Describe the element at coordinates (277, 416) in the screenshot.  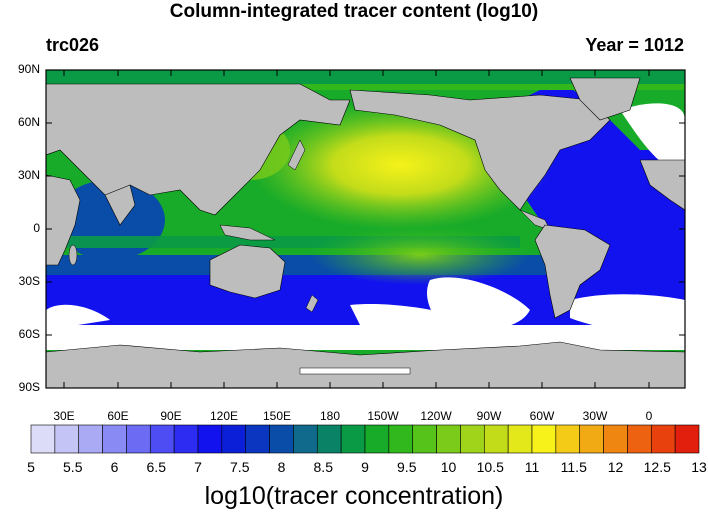
I see `lon-label: 150E` at that location.